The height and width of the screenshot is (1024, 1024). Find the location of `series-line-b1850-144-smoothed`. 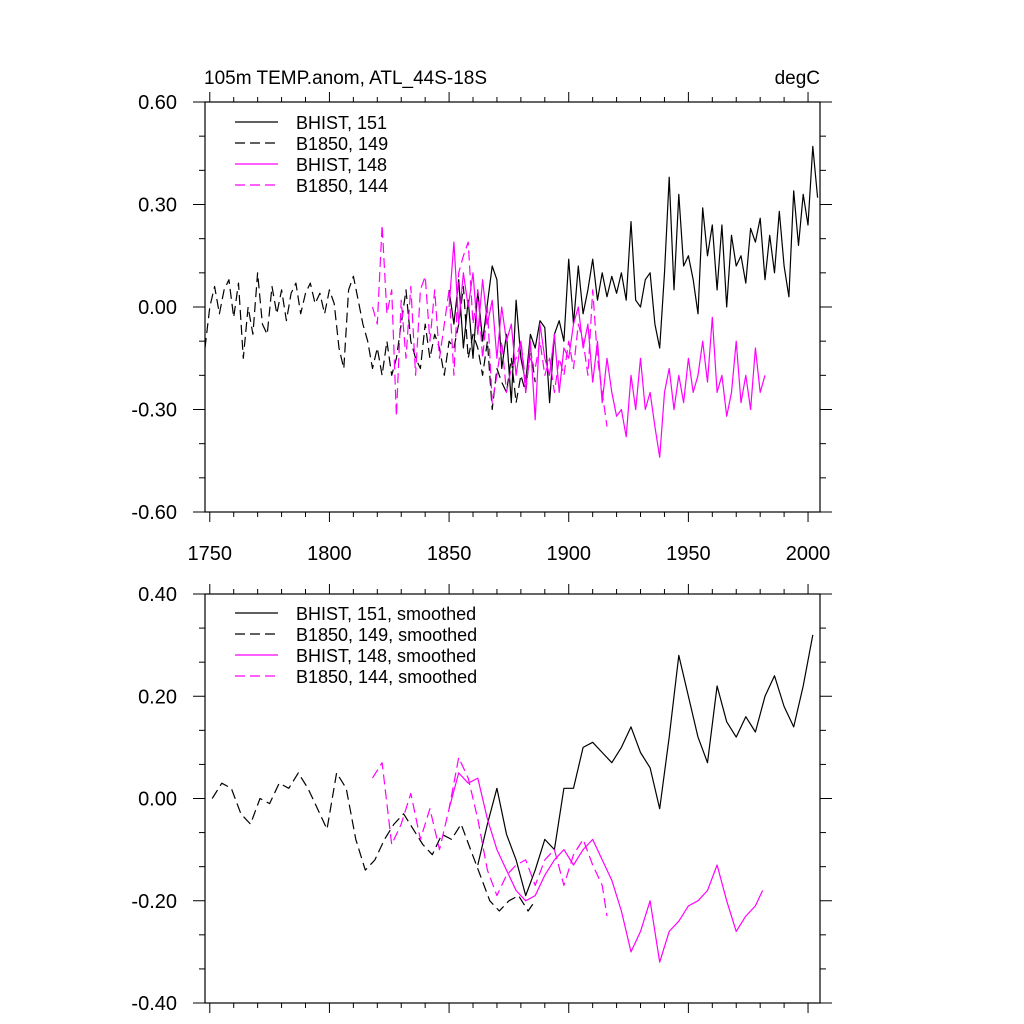

series-line-b1850-144-smoothed is located at coordinates (489, 836).